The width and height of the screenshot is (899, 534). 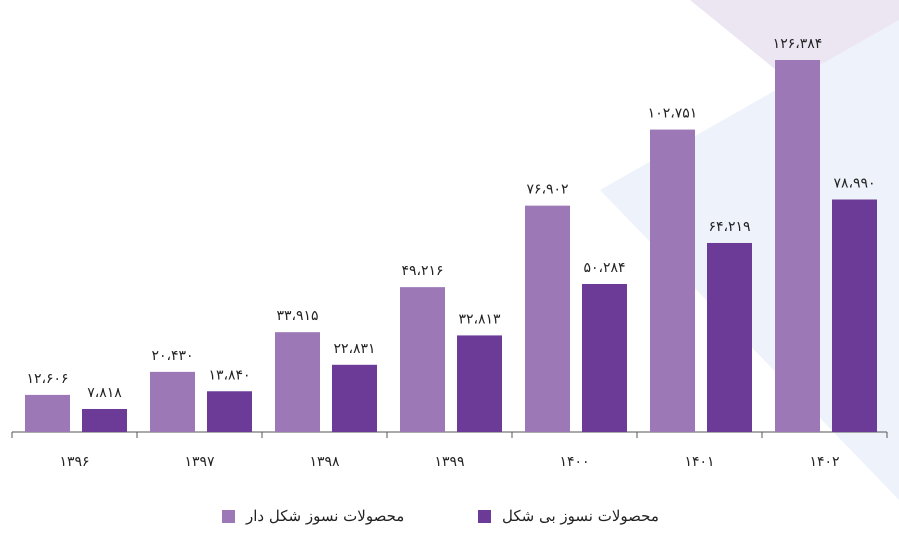 What do you see at coordinates (422, 271) in the screenshot?
I see `data-label: ۴۹،۲۱۶` at bounding box center [422, 271].